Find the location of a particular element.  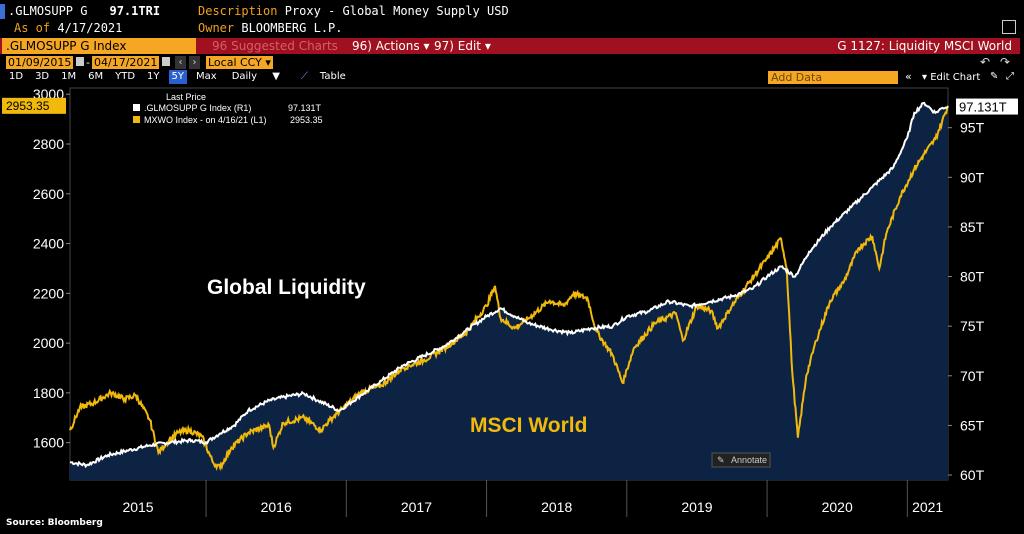

description-value: Proxy - Global Money Supply USD is located at coordinates (396, 11).